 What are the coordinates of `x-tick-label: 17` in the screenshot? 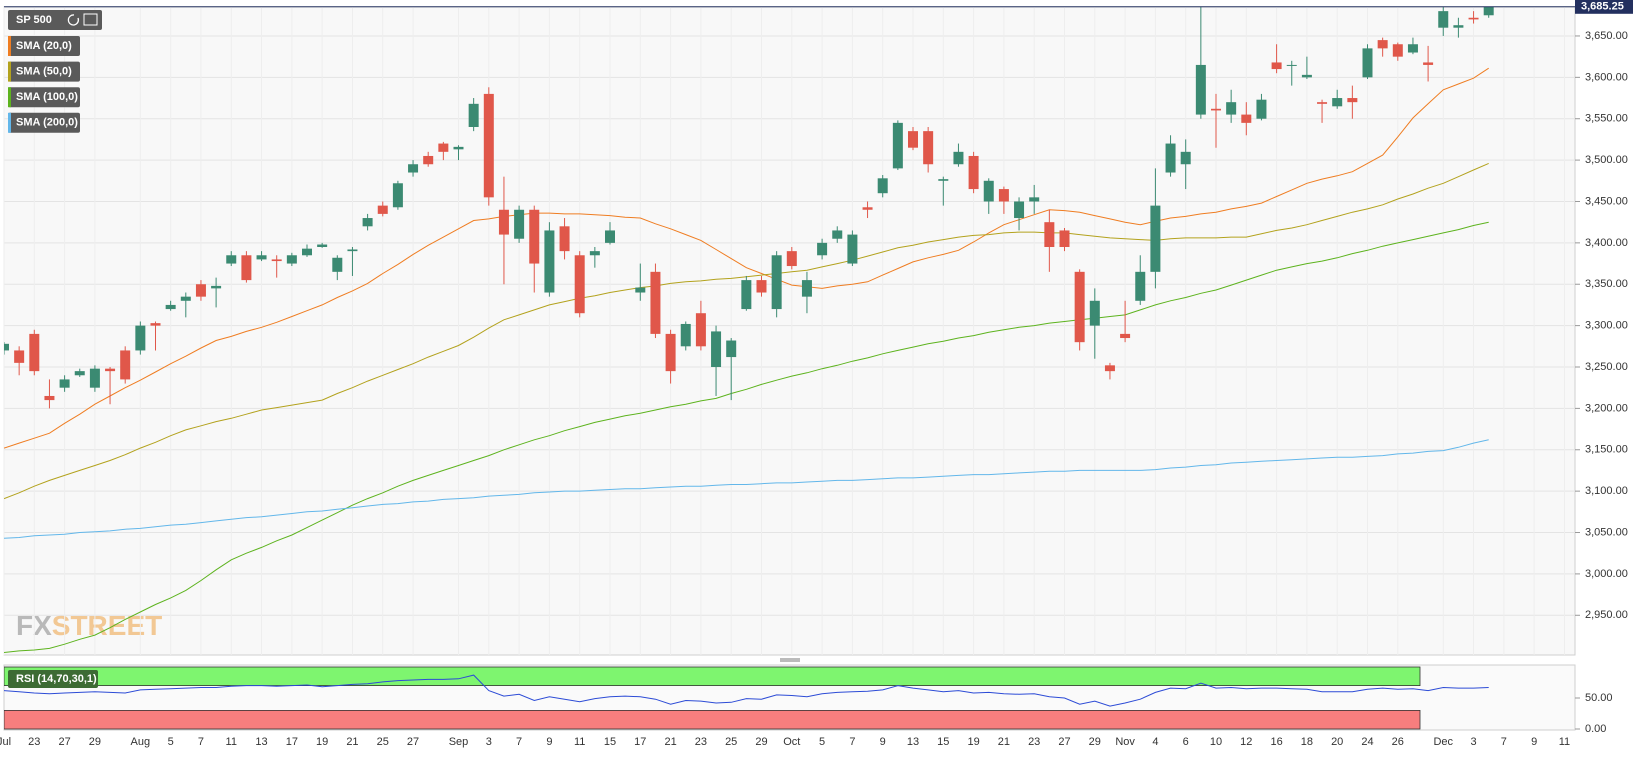 It's located at (640, 742).